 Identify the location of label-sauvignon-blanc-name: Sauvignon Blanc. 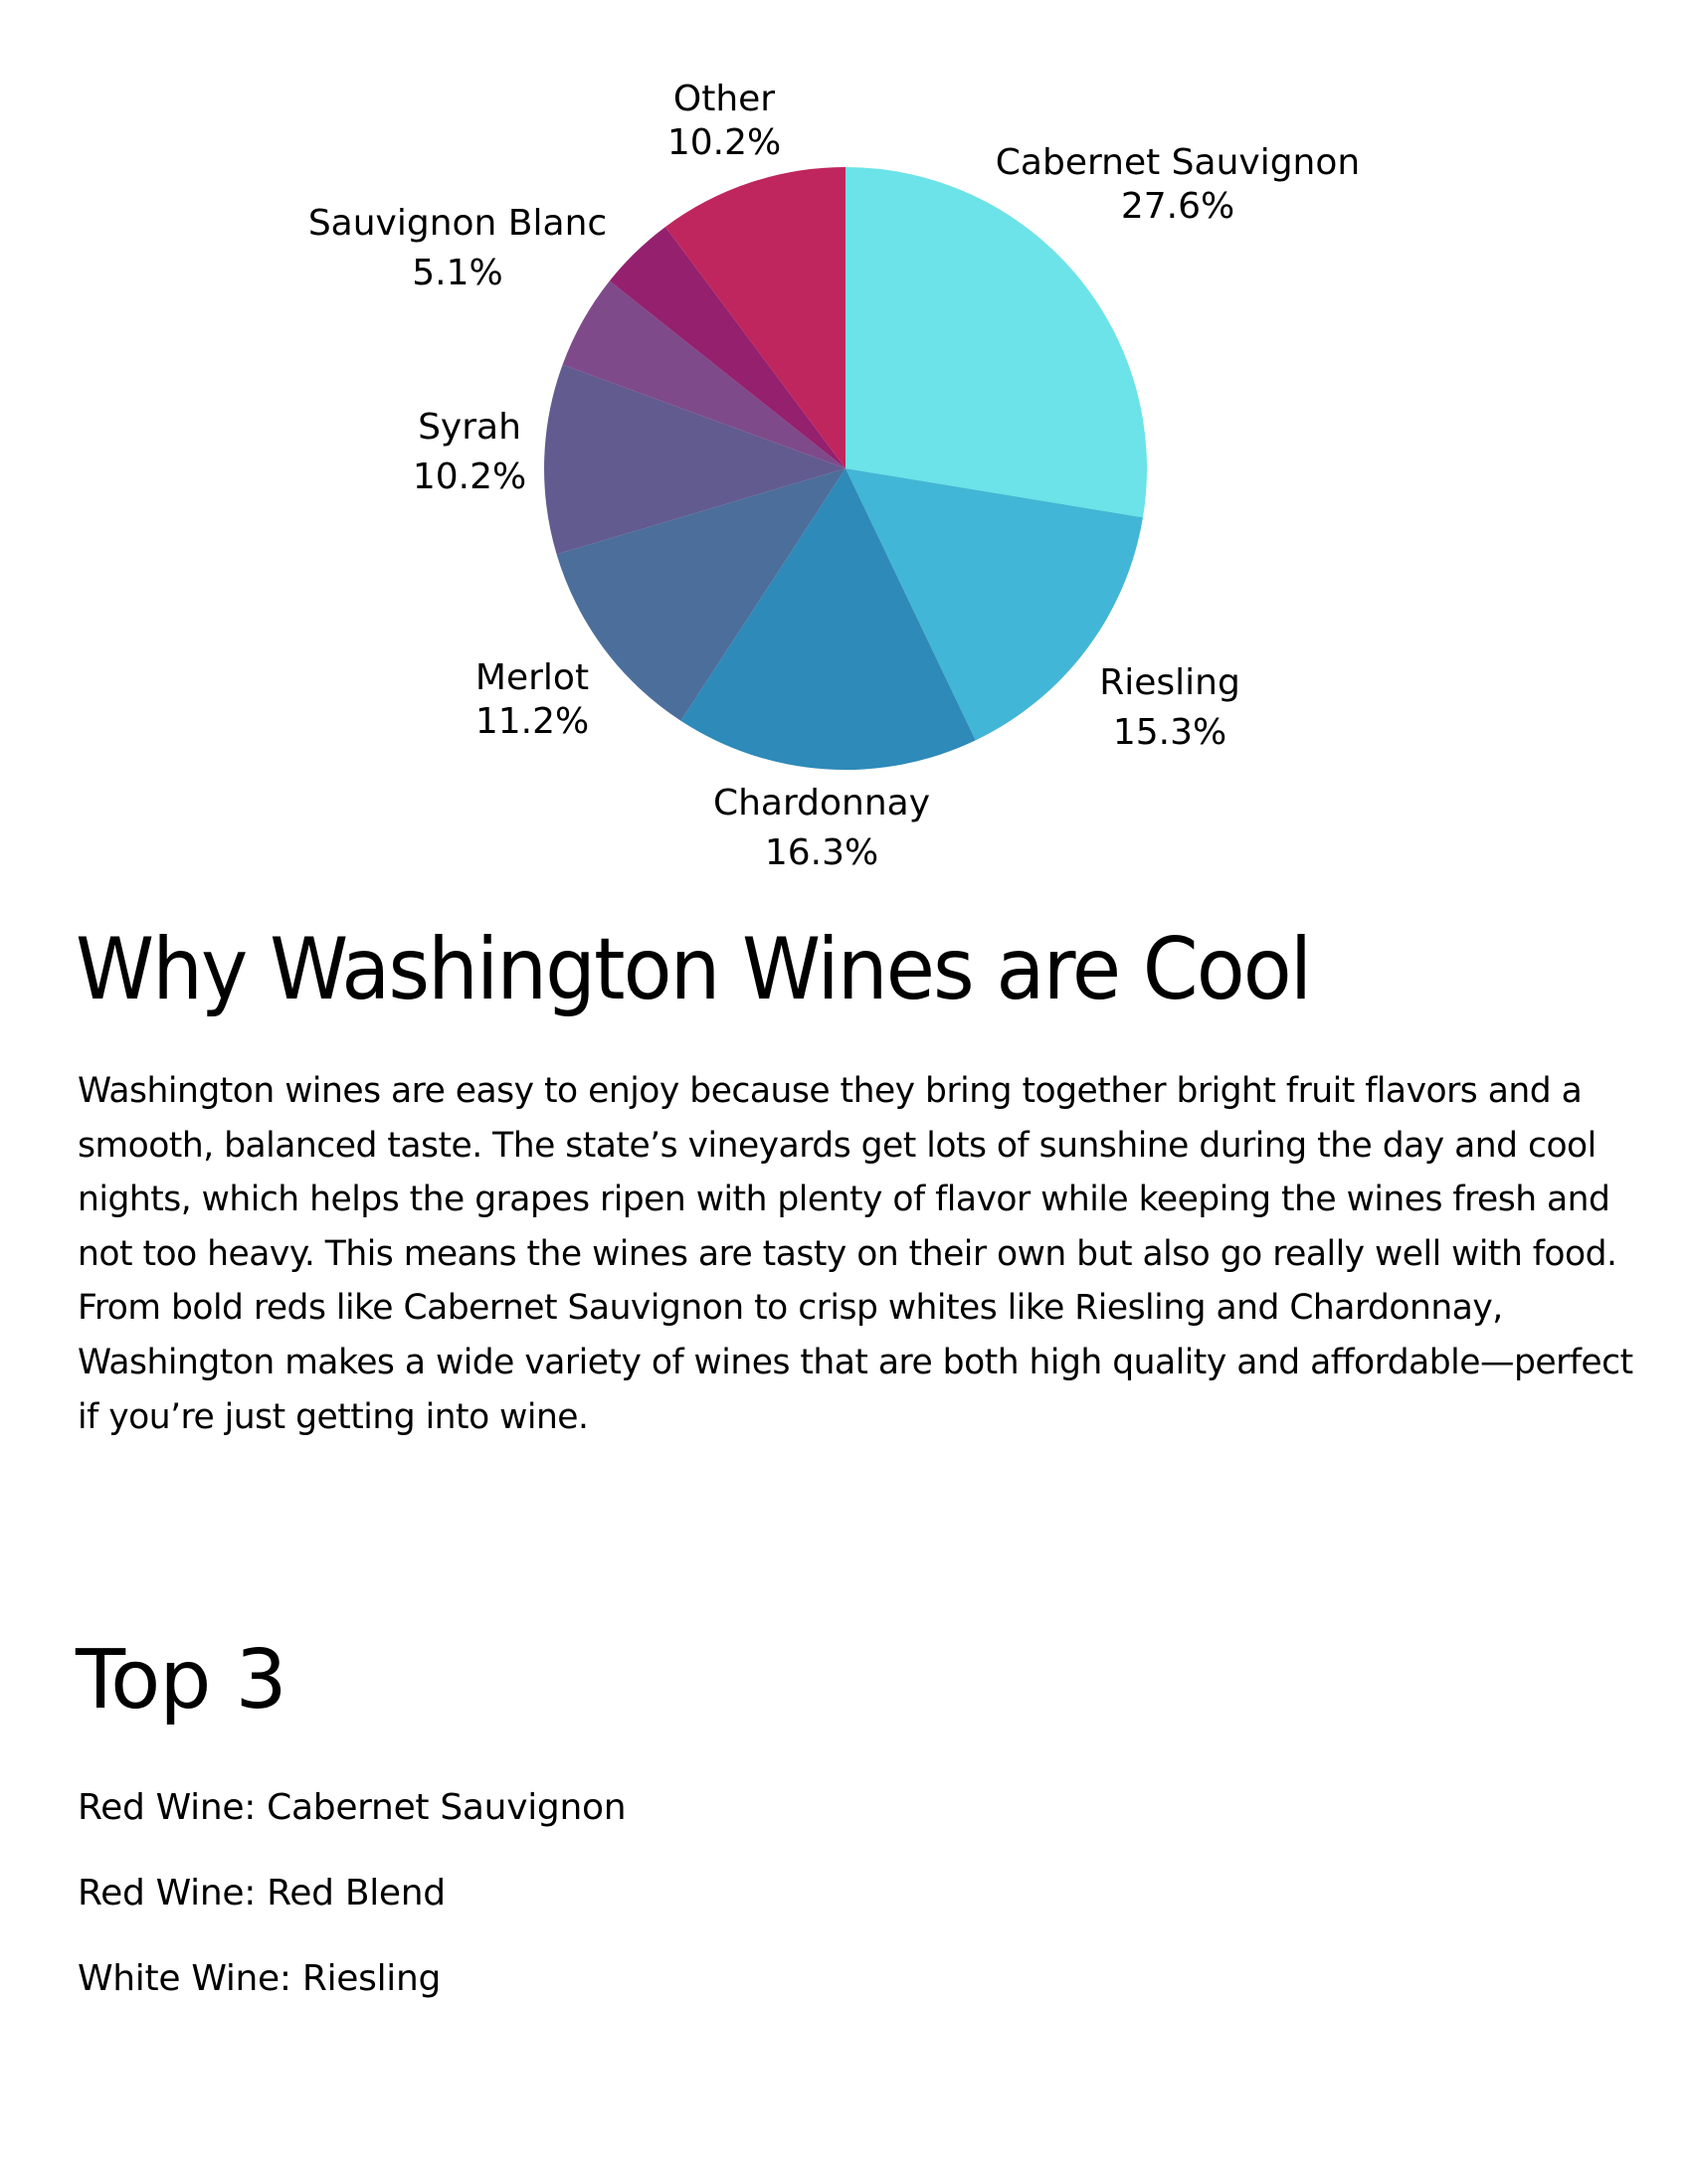
(458, 223).